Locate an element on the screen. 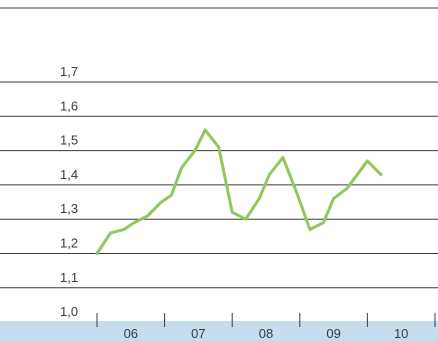 This screenshot has height=341, width=438. x-tick-label: 10 is located at coordinates (401, 333).